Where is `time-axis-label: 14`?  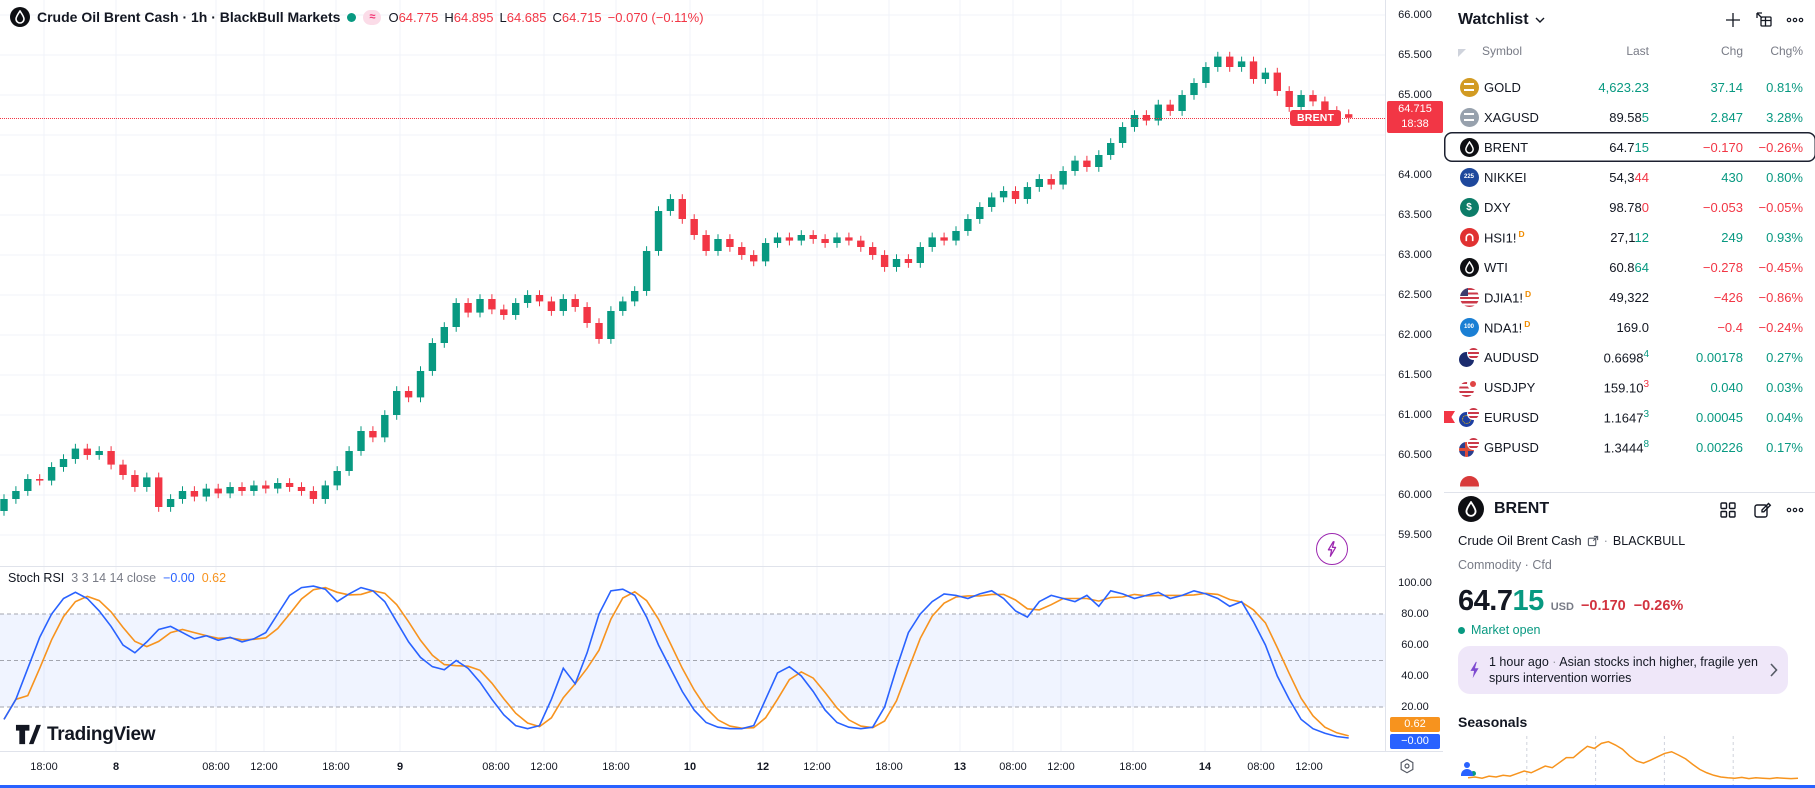 time-axis-label: 14 is located at coordinates (1205, 767).